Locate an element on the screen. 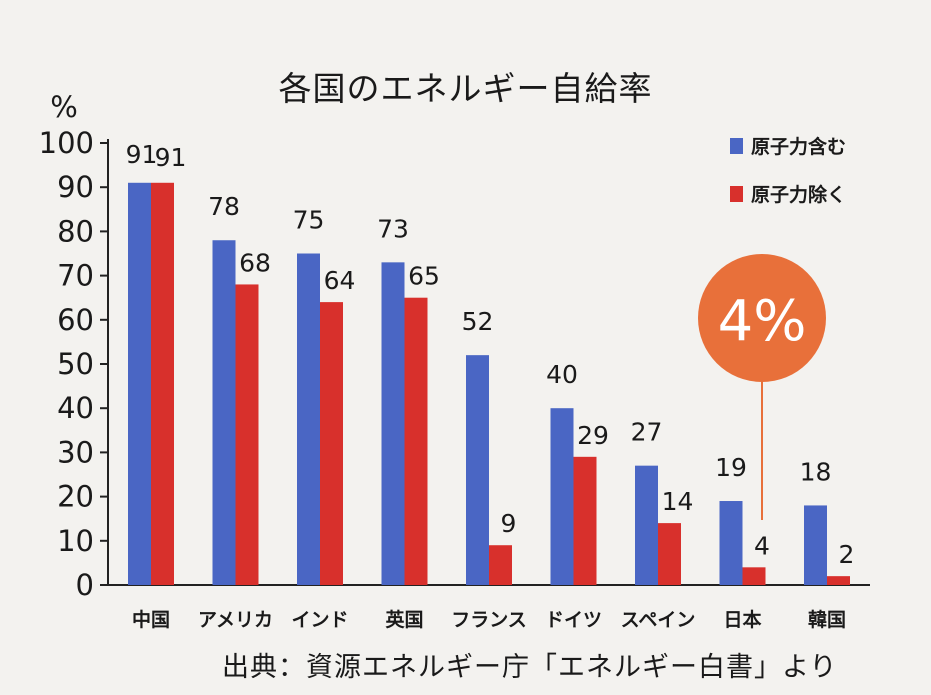 Image resolution: width=931 pixels, height=695 pixels. legend-label: 原子力含む is located at coordinates (798, 146).